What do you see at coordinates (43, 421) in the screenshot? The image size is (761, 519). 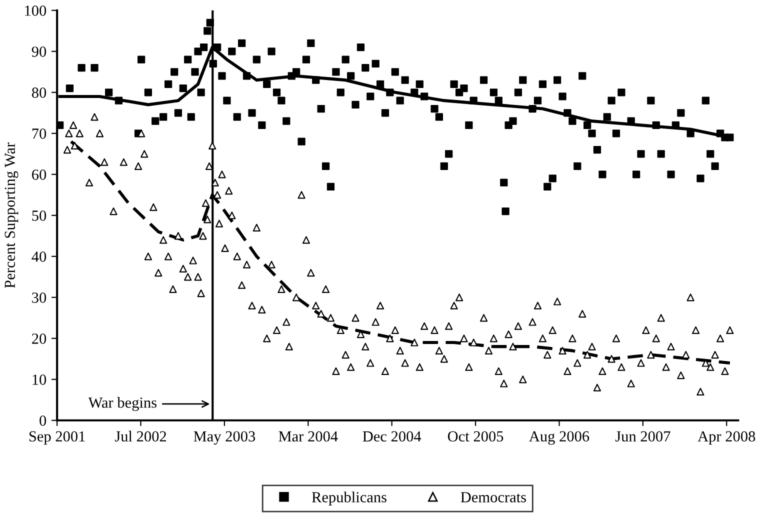 I see `y-tick-label: 0` at bounding box center [43, 421].